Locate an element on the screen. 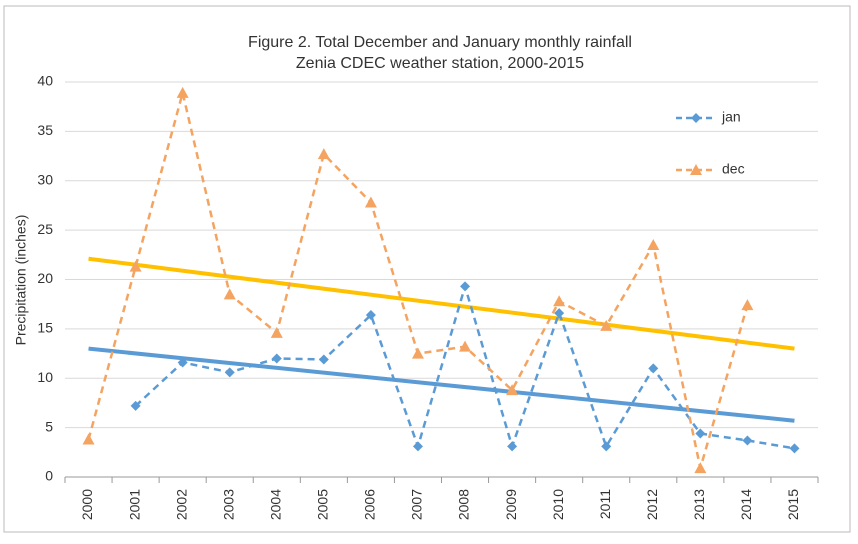 The height and width of the screenshot is (544, 858). x-tick-label: 2003 is located at coordinates (228, 504).